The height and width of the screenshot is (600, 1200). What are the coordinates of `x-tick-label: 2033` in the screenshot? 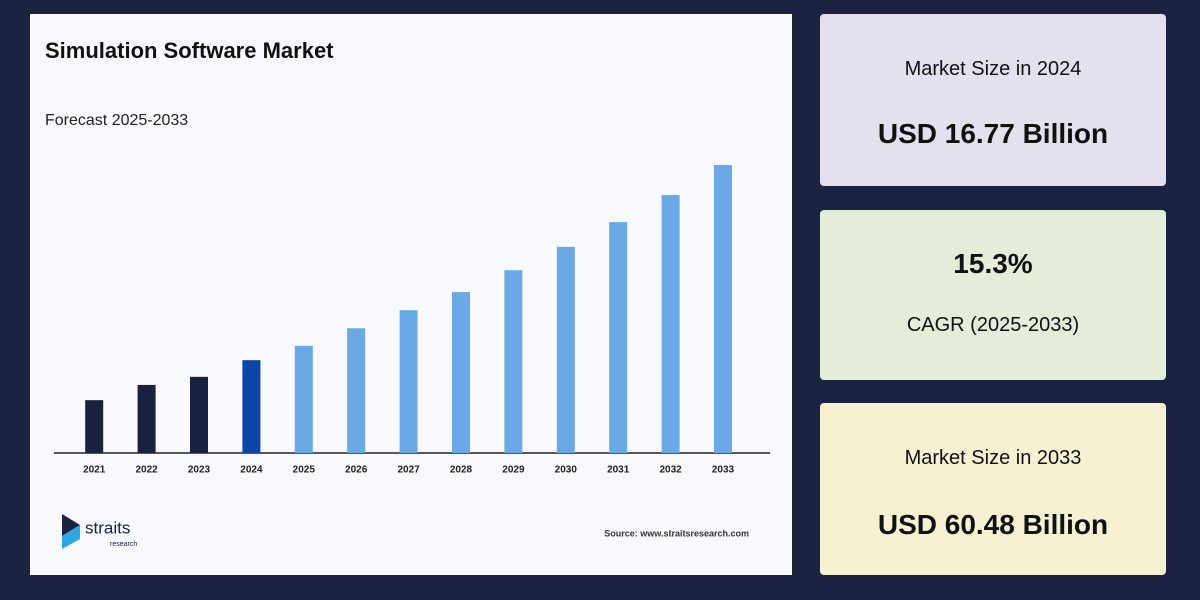 It's located at (723, 470).